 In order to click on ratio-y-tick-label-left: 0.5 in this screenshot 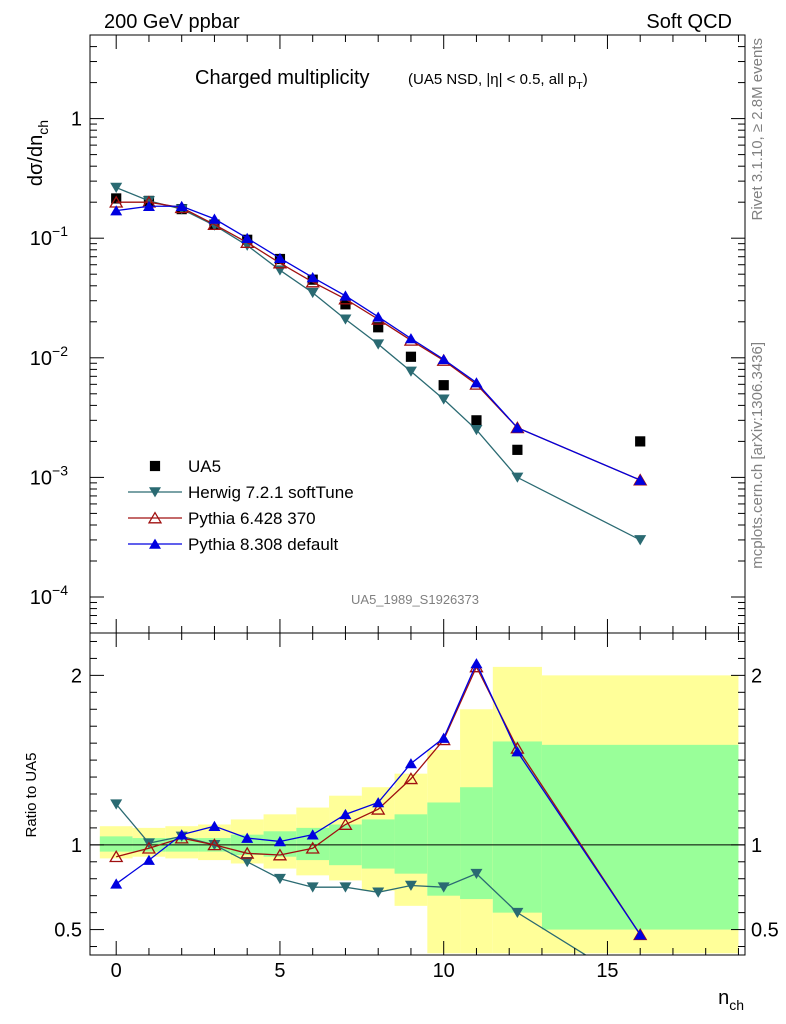, I will do `click(68, 931)`.